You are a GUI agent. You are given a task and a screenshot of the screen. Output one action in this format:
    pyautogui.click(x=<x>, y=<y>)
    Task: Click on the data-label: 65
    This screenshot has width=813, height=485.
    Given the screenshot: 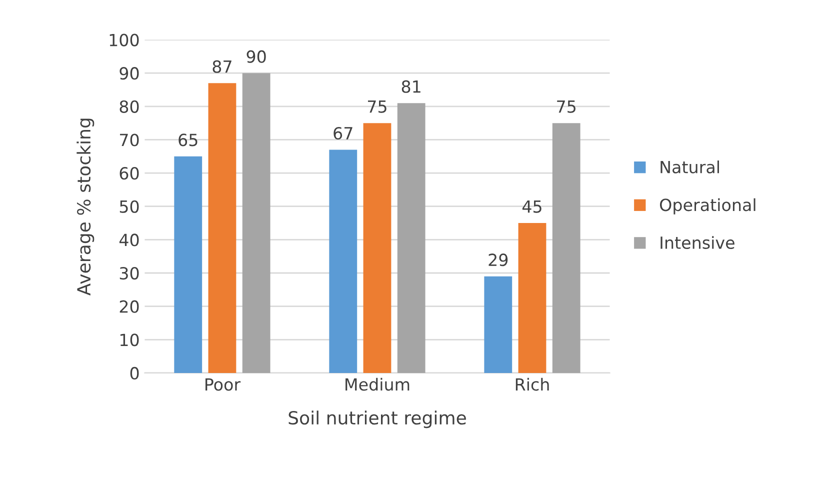 What is the action you would take?
    pyautogui.click(x=188, y=140)
    